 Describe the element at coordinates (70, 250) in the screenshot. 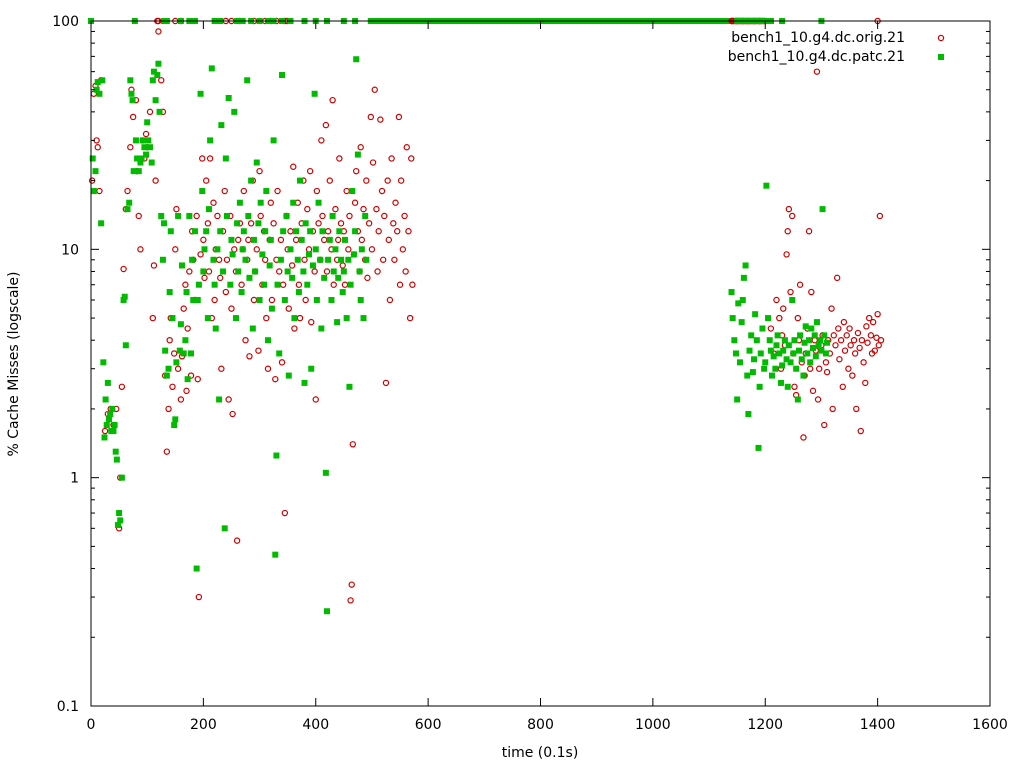

I see `y-tick-label: 10` at that location.